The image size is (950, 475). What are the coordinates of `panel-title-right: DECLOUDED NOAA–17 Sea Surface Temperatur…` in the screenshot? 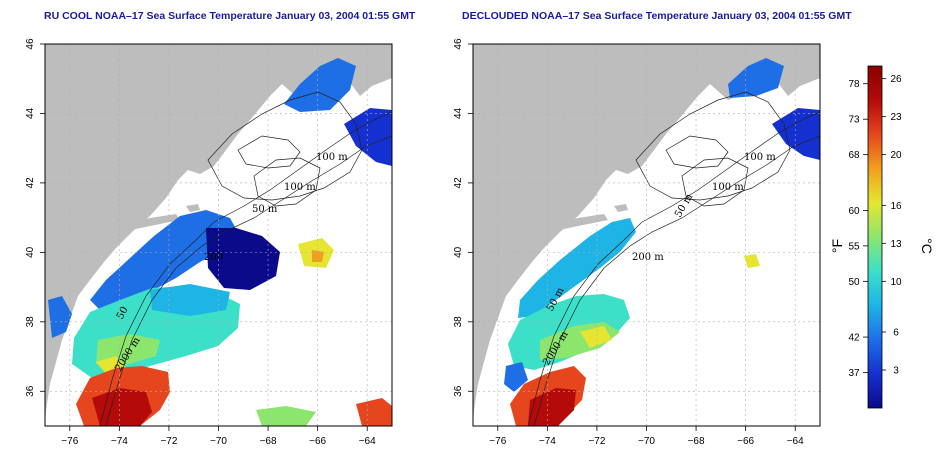 It's located at (657, 16).